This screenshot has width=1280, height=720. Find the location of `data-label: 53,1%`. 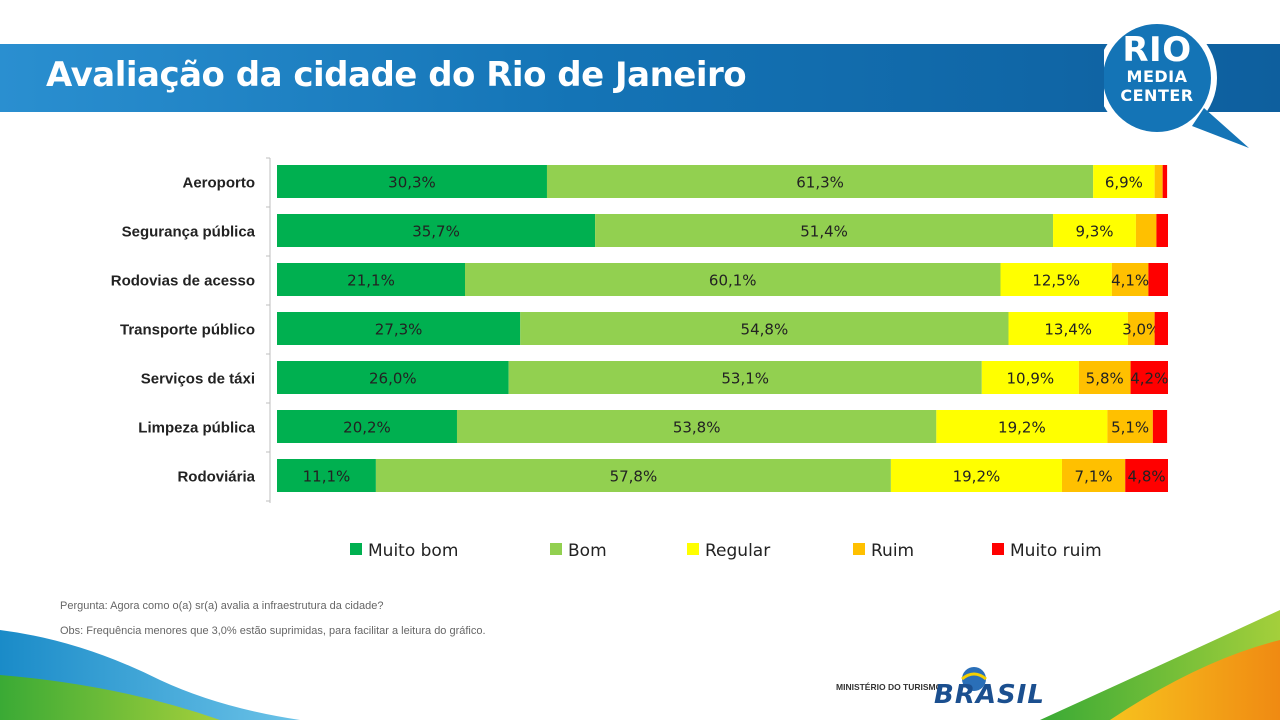

data-label: 53,1% is located at coordinates (745, 379).